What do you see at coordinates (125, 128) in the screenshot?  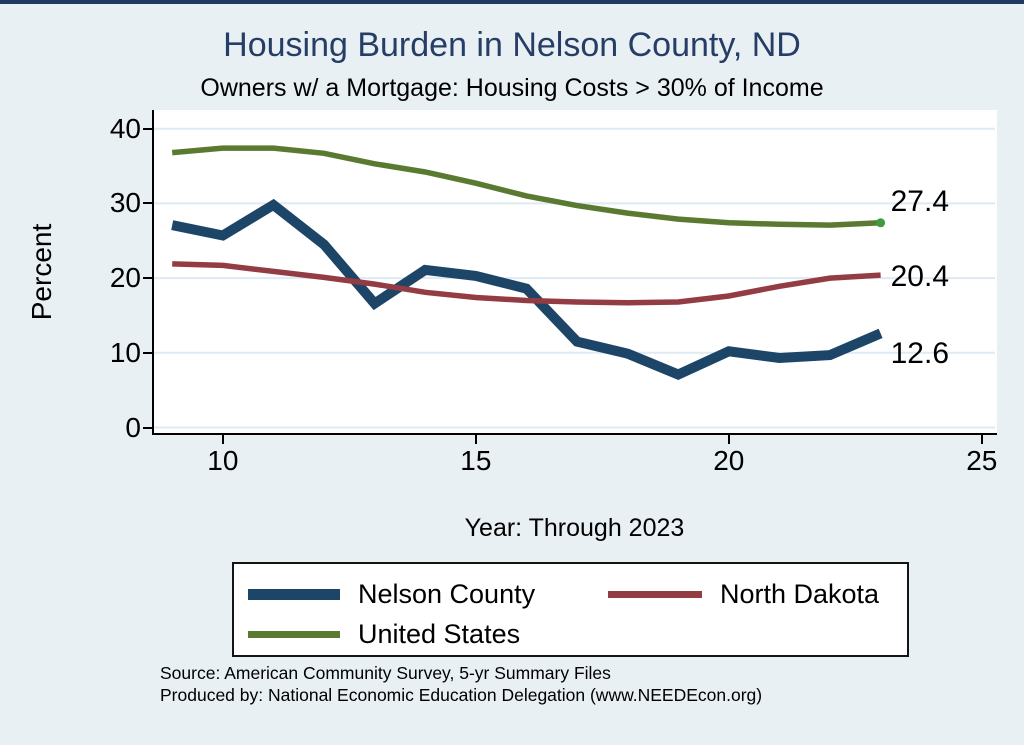 I see `y-tick-label-40: 40` at bounding box center [125, 128].